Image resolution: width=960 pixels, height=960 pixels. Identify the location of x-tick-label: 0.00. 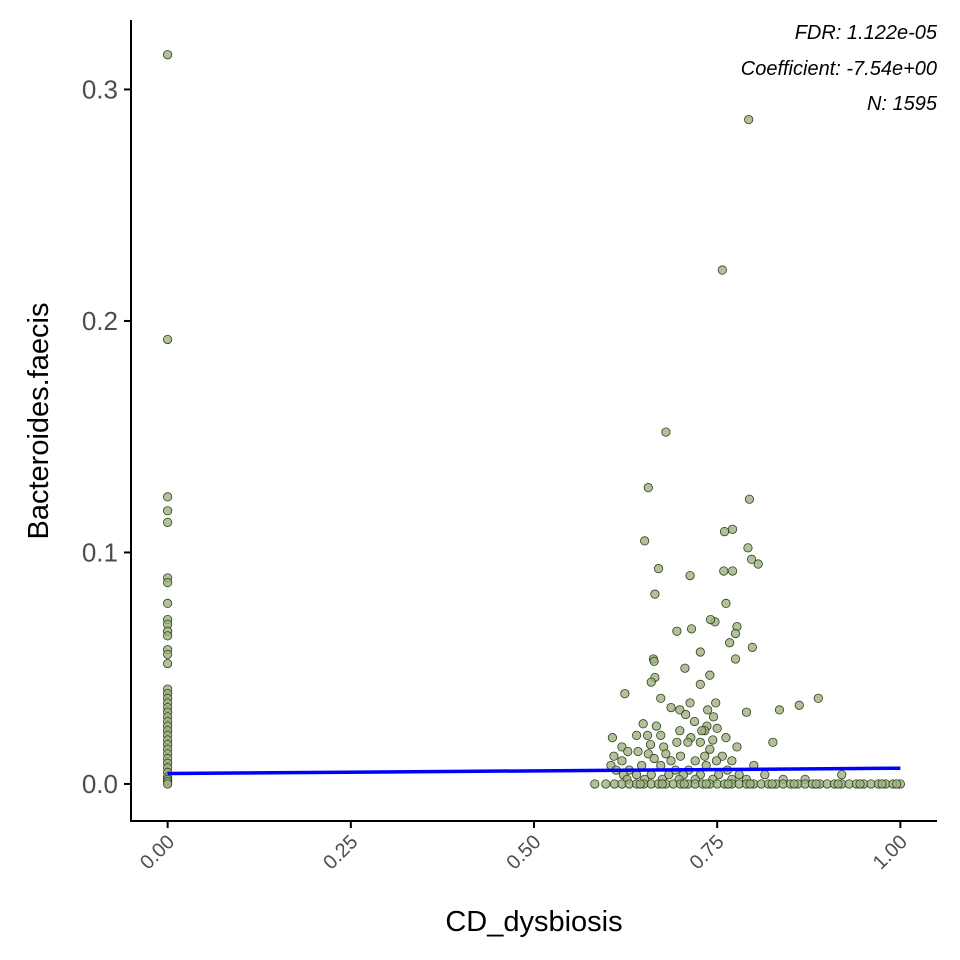
(157, 852).